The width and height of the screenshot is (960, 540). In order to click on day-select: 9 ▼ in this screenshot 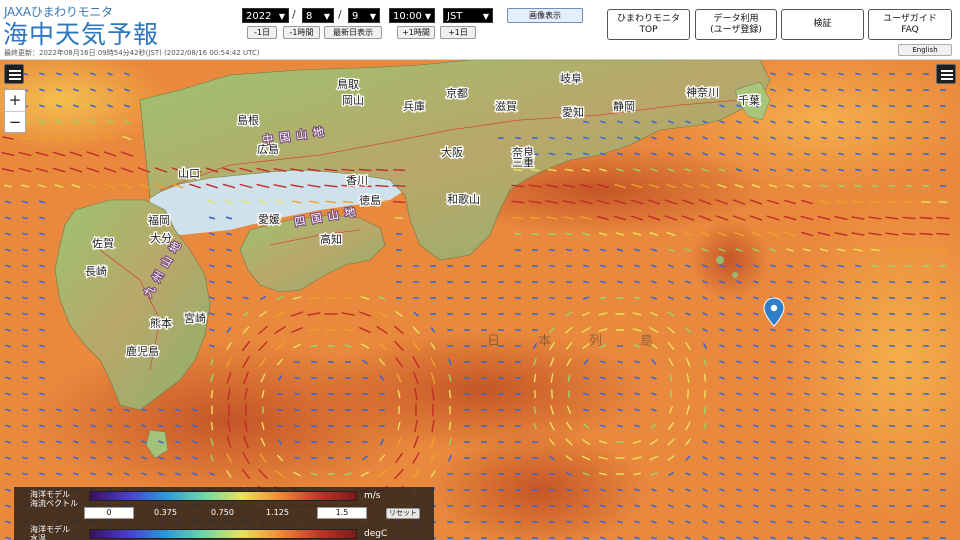, I will do `click(364, 15)`.